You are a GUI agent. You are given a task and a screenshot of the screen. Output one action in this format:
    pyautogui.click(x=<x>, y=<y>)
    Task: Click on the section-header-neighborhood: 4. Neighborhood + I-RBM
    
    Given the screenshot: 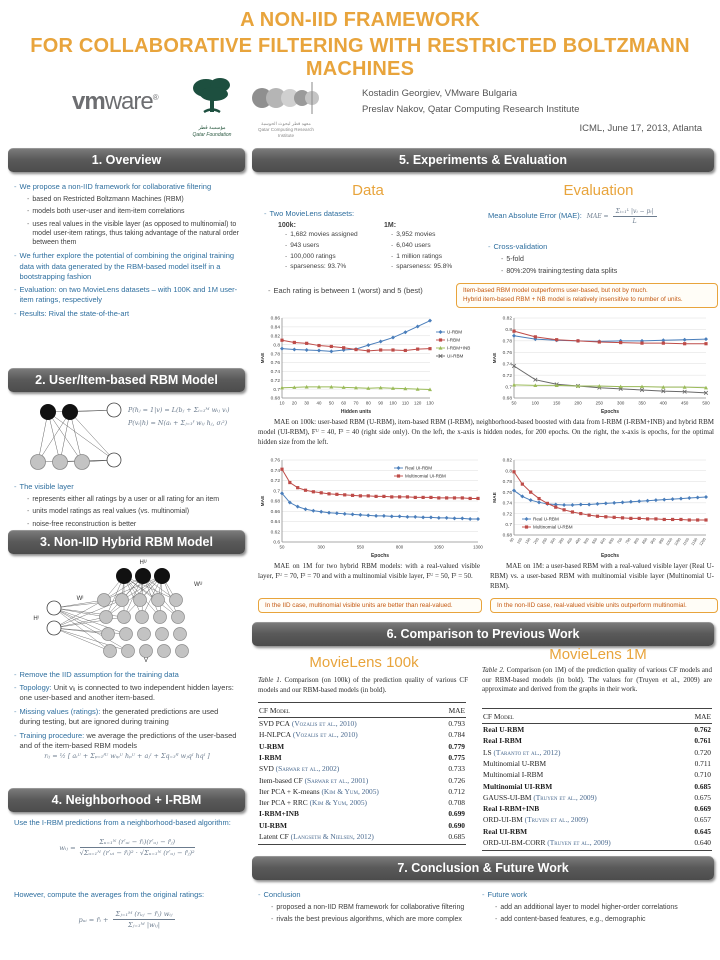 What is the action you would take?
    pyautogui.click(x=126, y=800)
    